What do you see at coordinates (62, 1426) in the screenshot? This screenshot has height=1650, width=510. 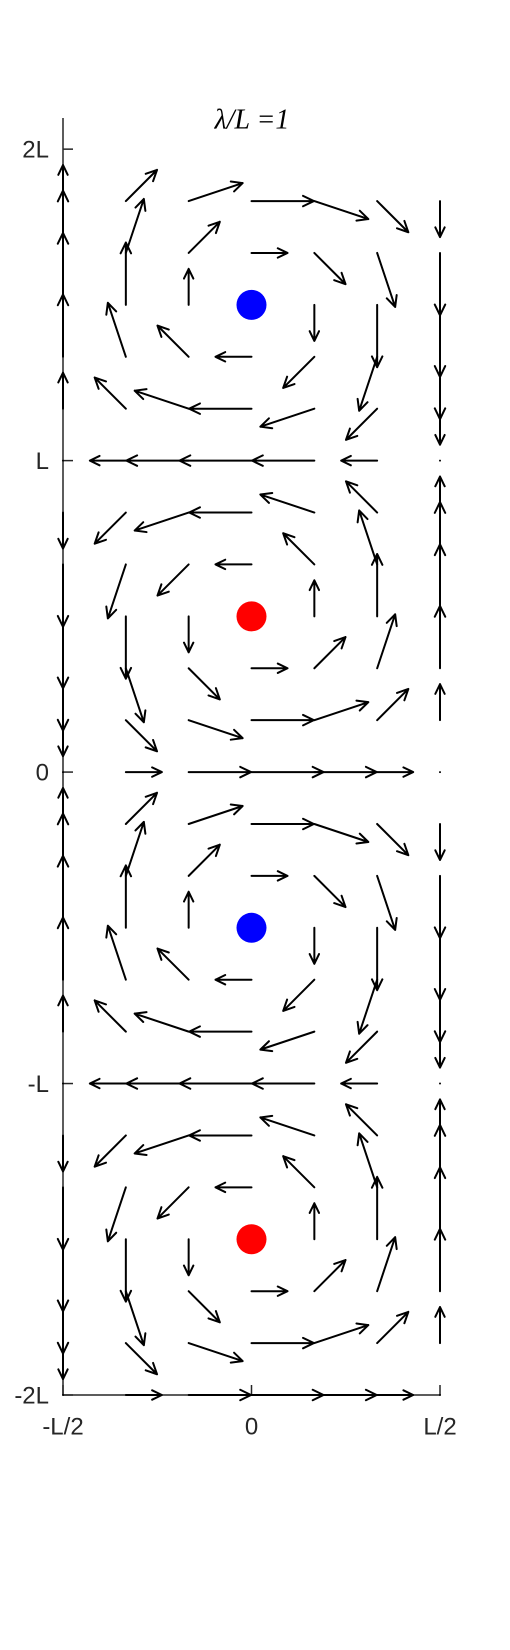 I see `x-tick-label: -L/2` at bounding box center [62, 1426].